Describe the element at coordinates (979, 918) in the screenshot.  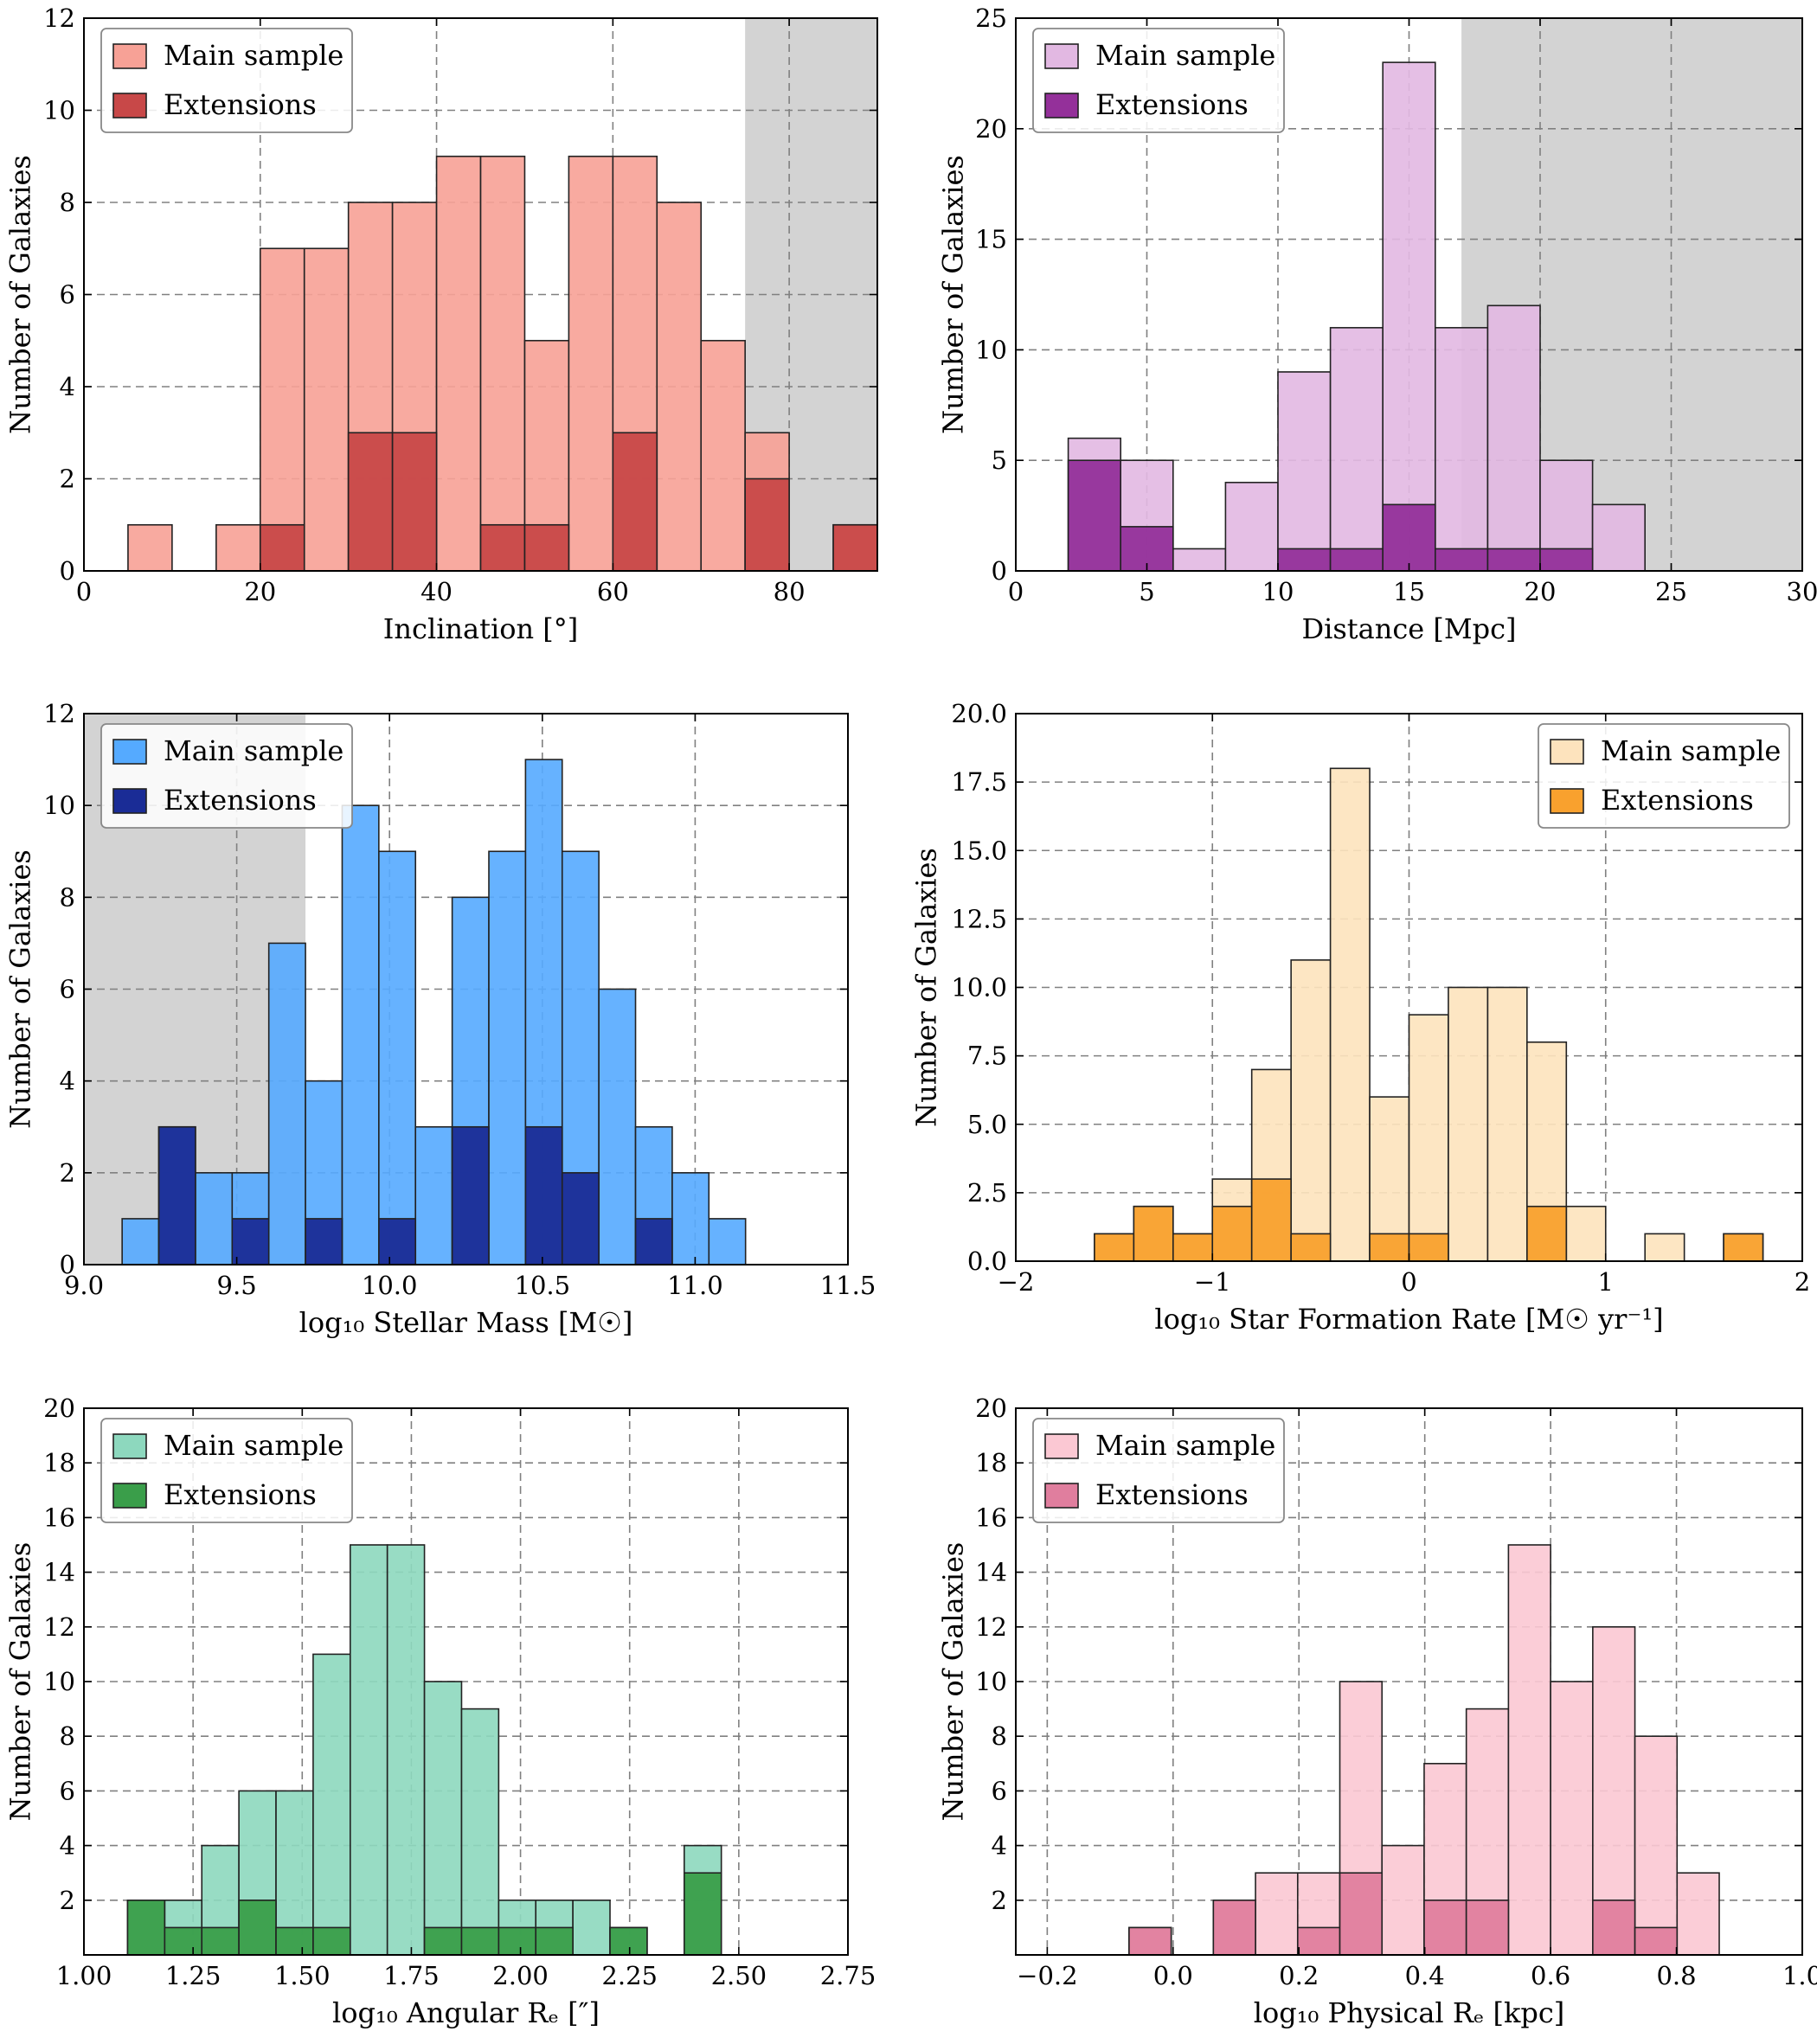
I see `y-tick-label: 12.5` at that location.